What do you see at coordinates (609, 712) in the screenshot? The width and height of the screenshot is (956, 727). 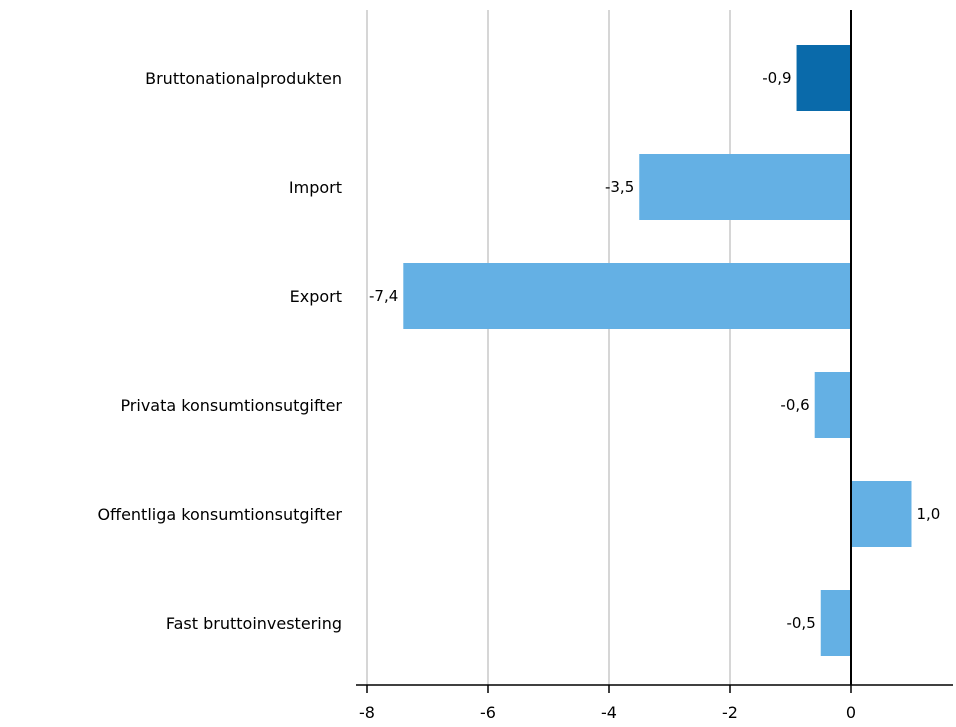 I see `x-tick-label: -4` at bounding box center [609, 712].